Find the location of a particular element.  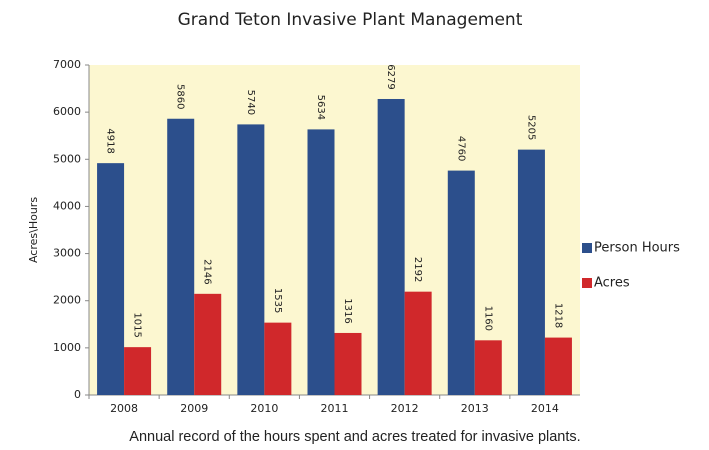

y-tick-label: 2000 is located at coordinates (67, 300).